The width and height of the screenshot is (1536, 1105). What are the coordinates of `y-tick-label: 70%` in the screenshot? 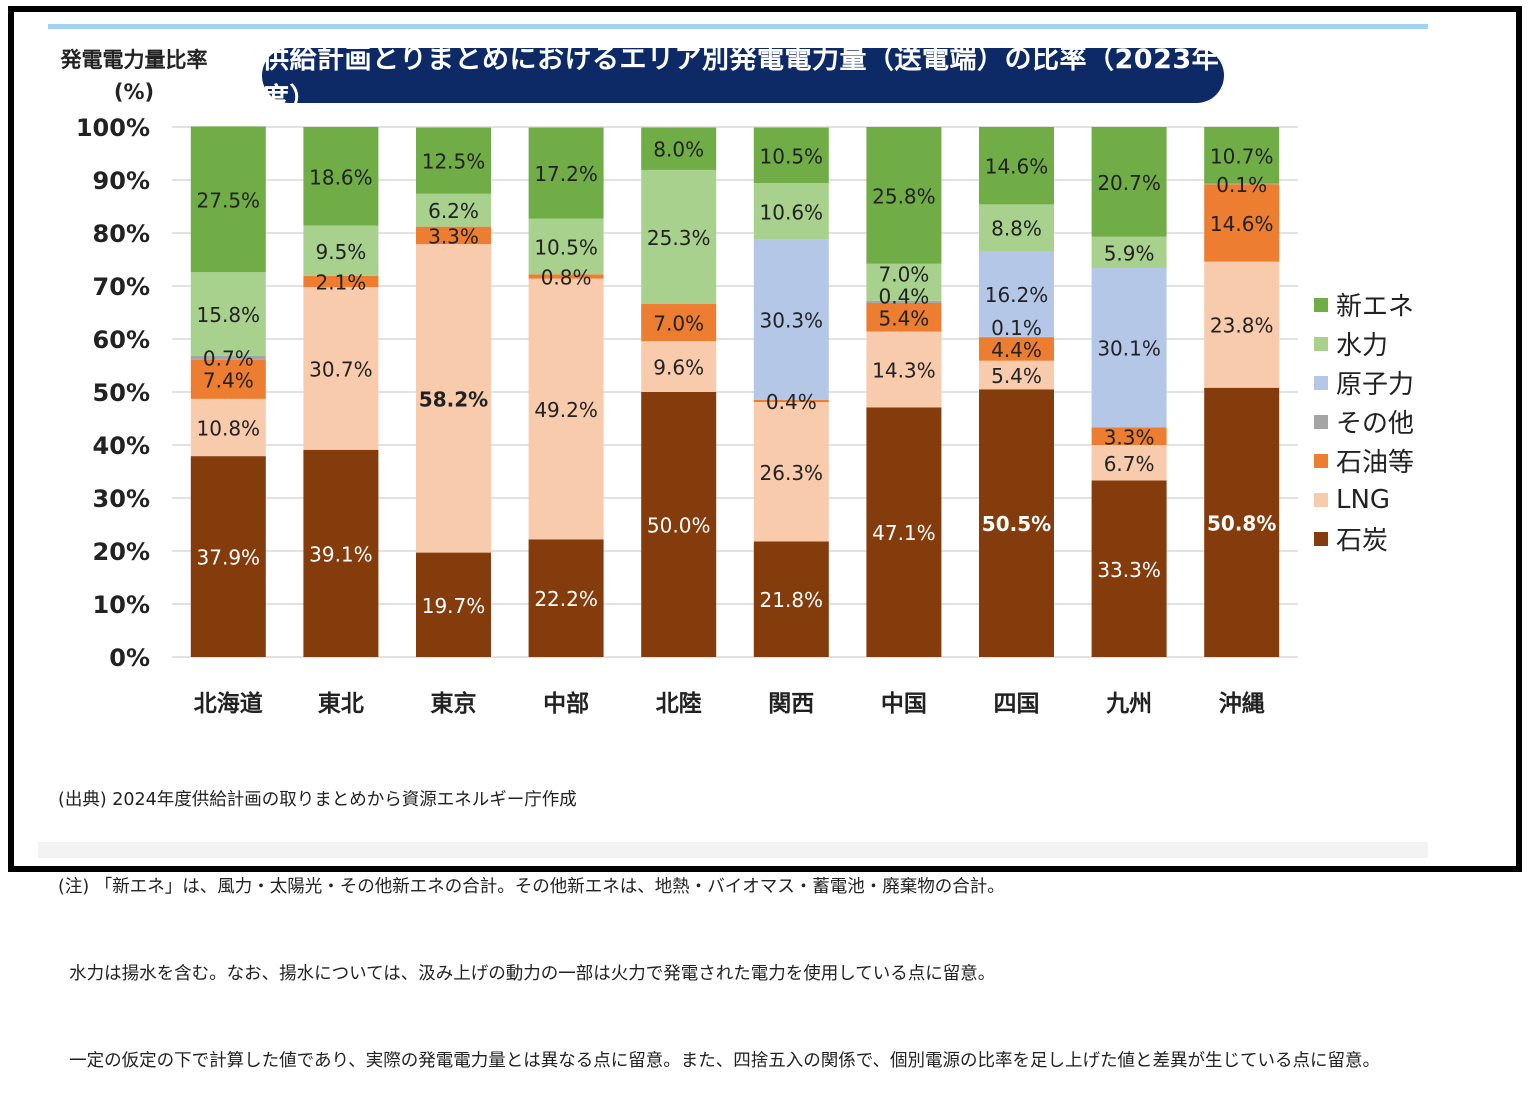 It's located at (121, 287).